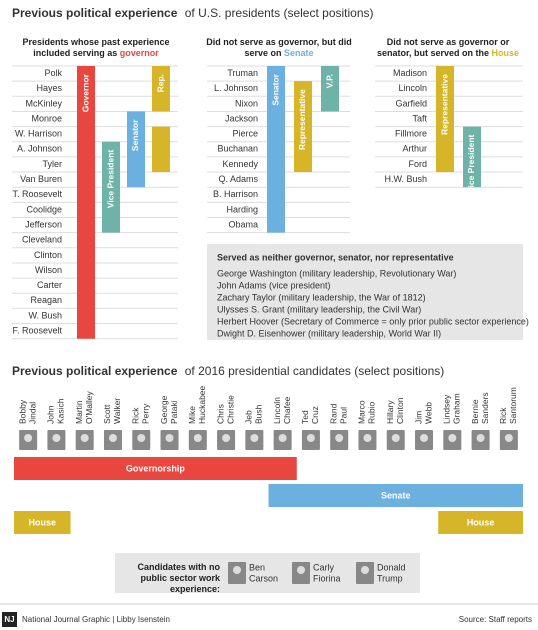  I want to click on logo: NJ, so click(9, 619).